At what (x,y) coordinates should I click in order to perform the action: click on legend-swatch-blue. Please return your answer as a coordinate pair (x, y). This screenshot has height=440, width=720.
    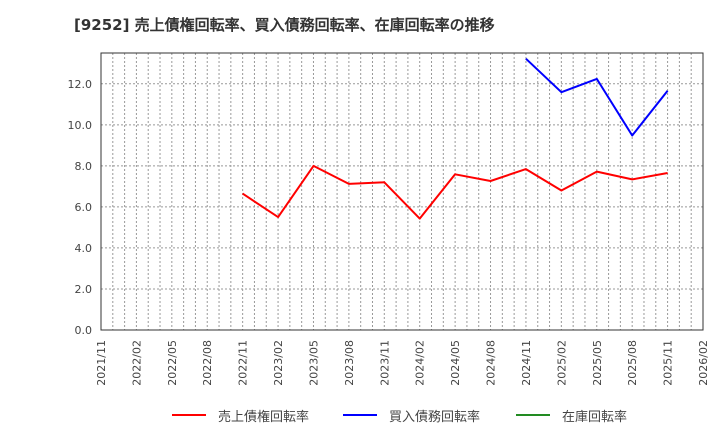
    Looking at the image, I should click on (360, 415).